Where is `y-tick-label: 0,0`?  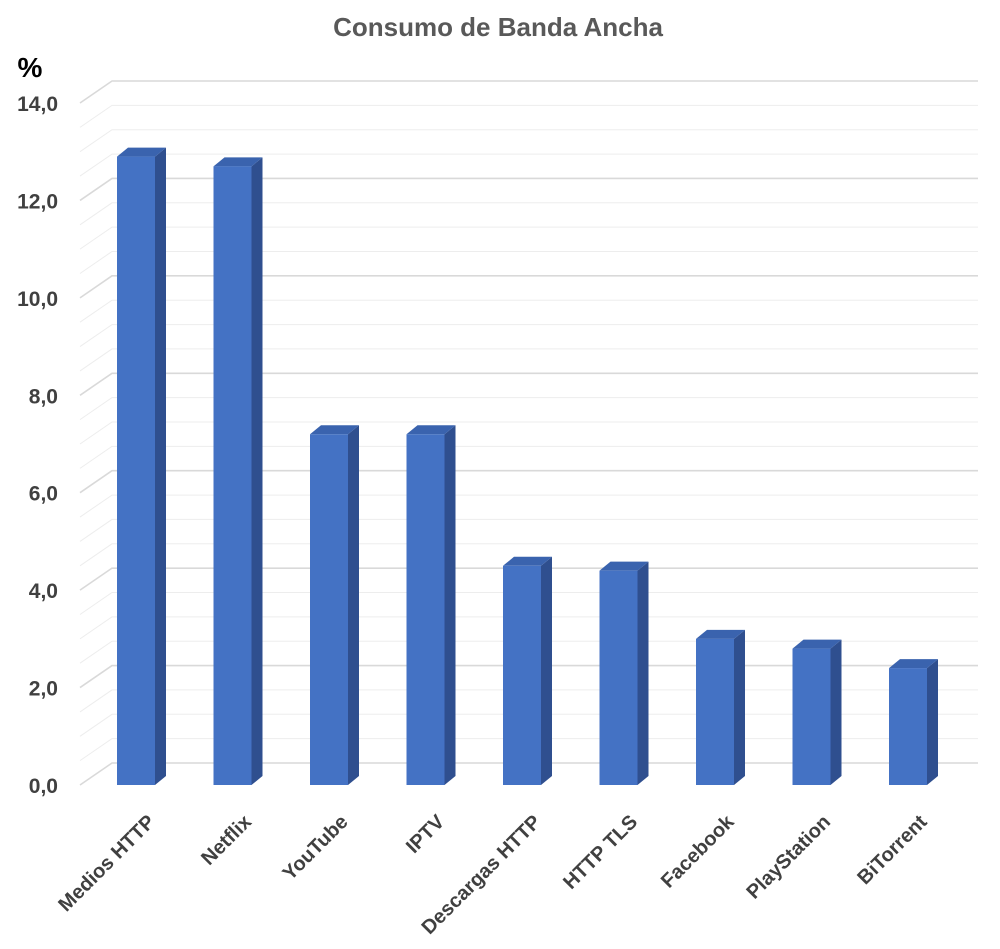 y-tick-label: 0,0 is located at coordinates (43, 786).